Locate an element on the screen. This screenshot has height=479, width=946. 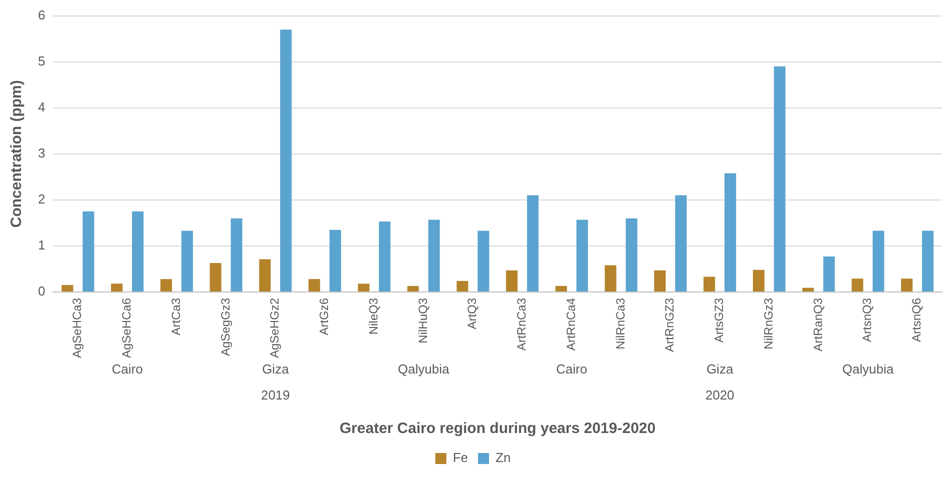
x-tick-label: ArtRnCa4 is located at coordinates (571, 324).